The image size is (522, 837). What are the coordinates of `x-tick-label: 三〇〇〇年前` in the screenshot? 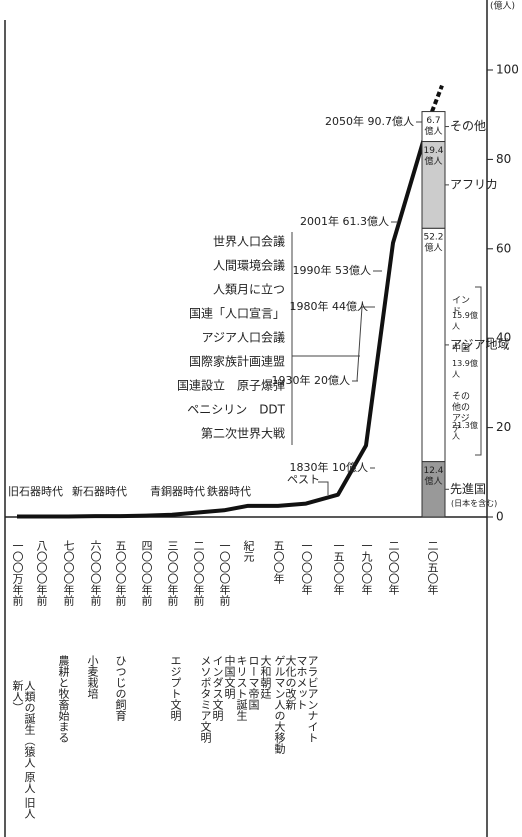 It's located at (172, 573).